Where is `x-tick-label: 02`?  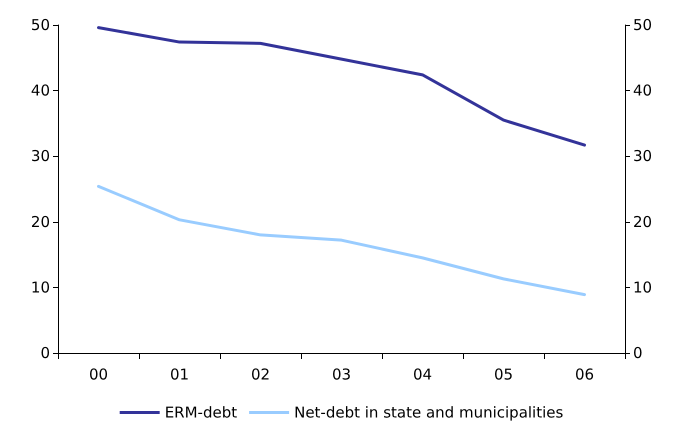
x-tick-label: 02 is located at coordinates (260, 375).